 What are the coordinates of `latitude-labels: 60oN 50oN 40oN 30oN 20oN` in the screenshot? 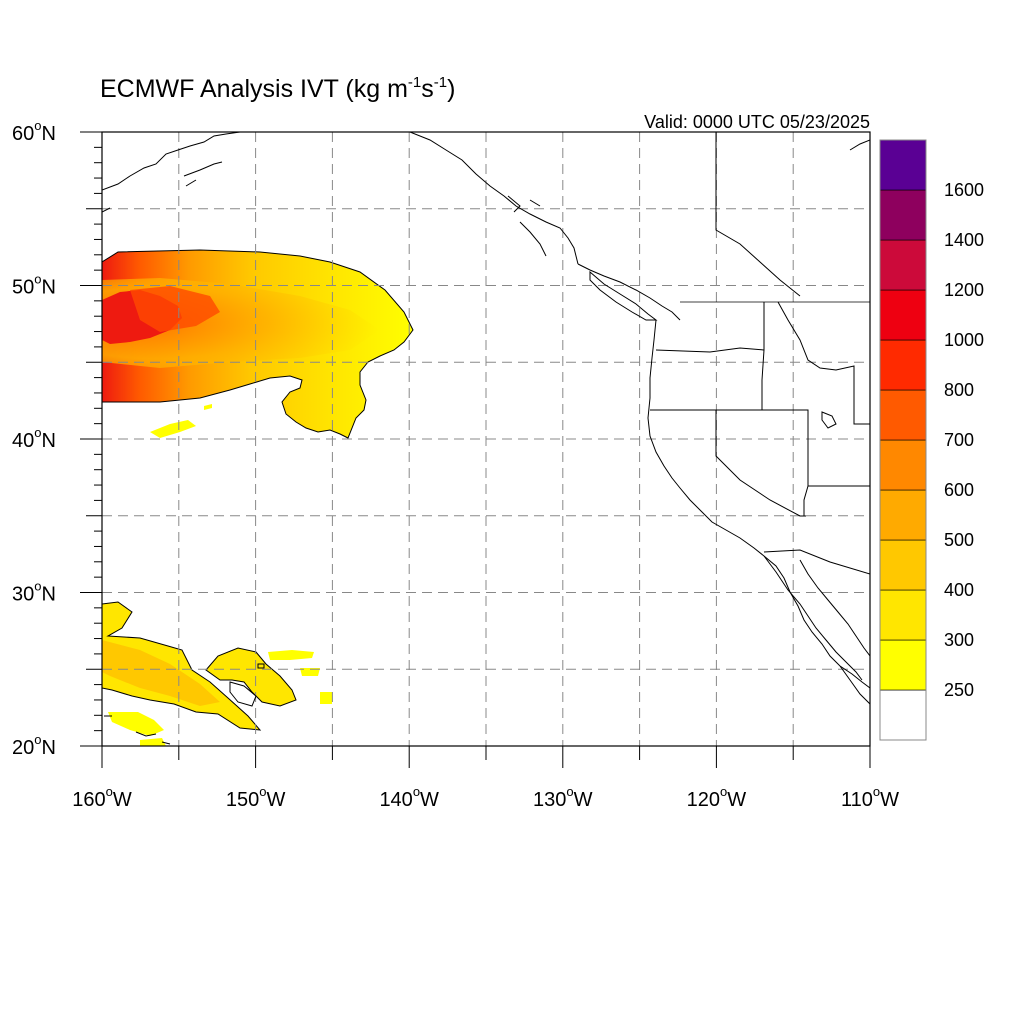 It's located at (34, 438).